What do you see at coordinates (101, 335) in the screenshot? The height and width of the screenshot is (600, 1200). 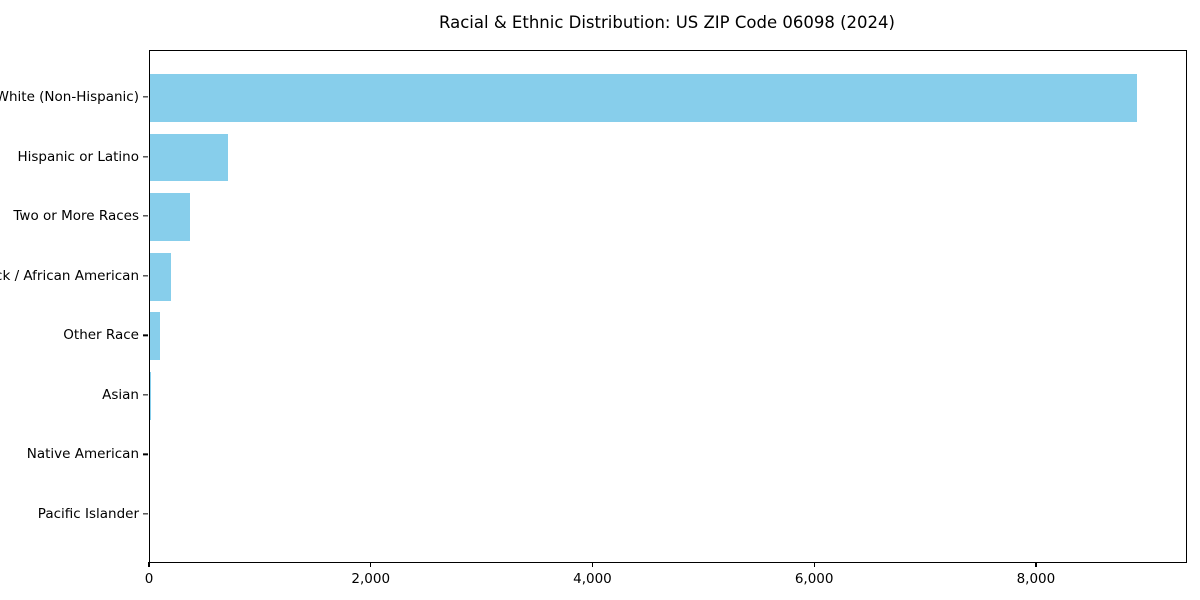 I see `y-tick-label: Other Race` at bounding box center [101, 335].